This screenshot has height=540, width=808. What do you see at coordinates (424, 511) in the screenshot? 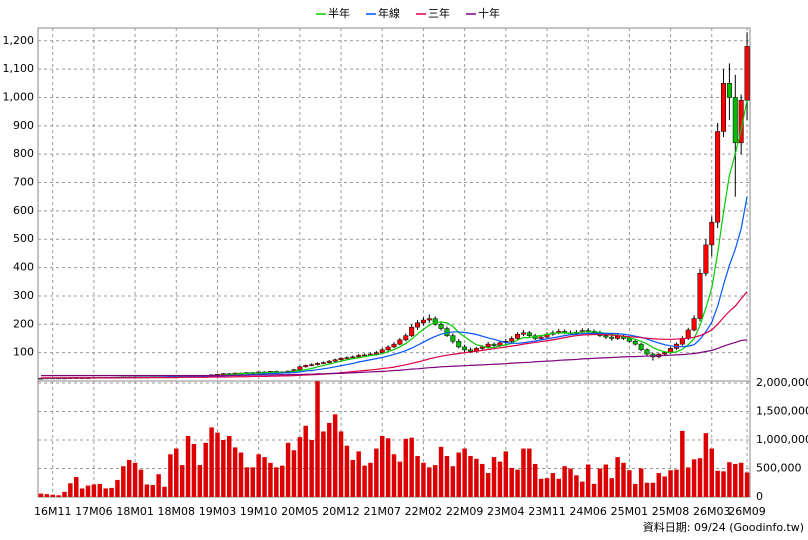
I see `x-tick-label: 22M02` at bounding box center [424, 511].